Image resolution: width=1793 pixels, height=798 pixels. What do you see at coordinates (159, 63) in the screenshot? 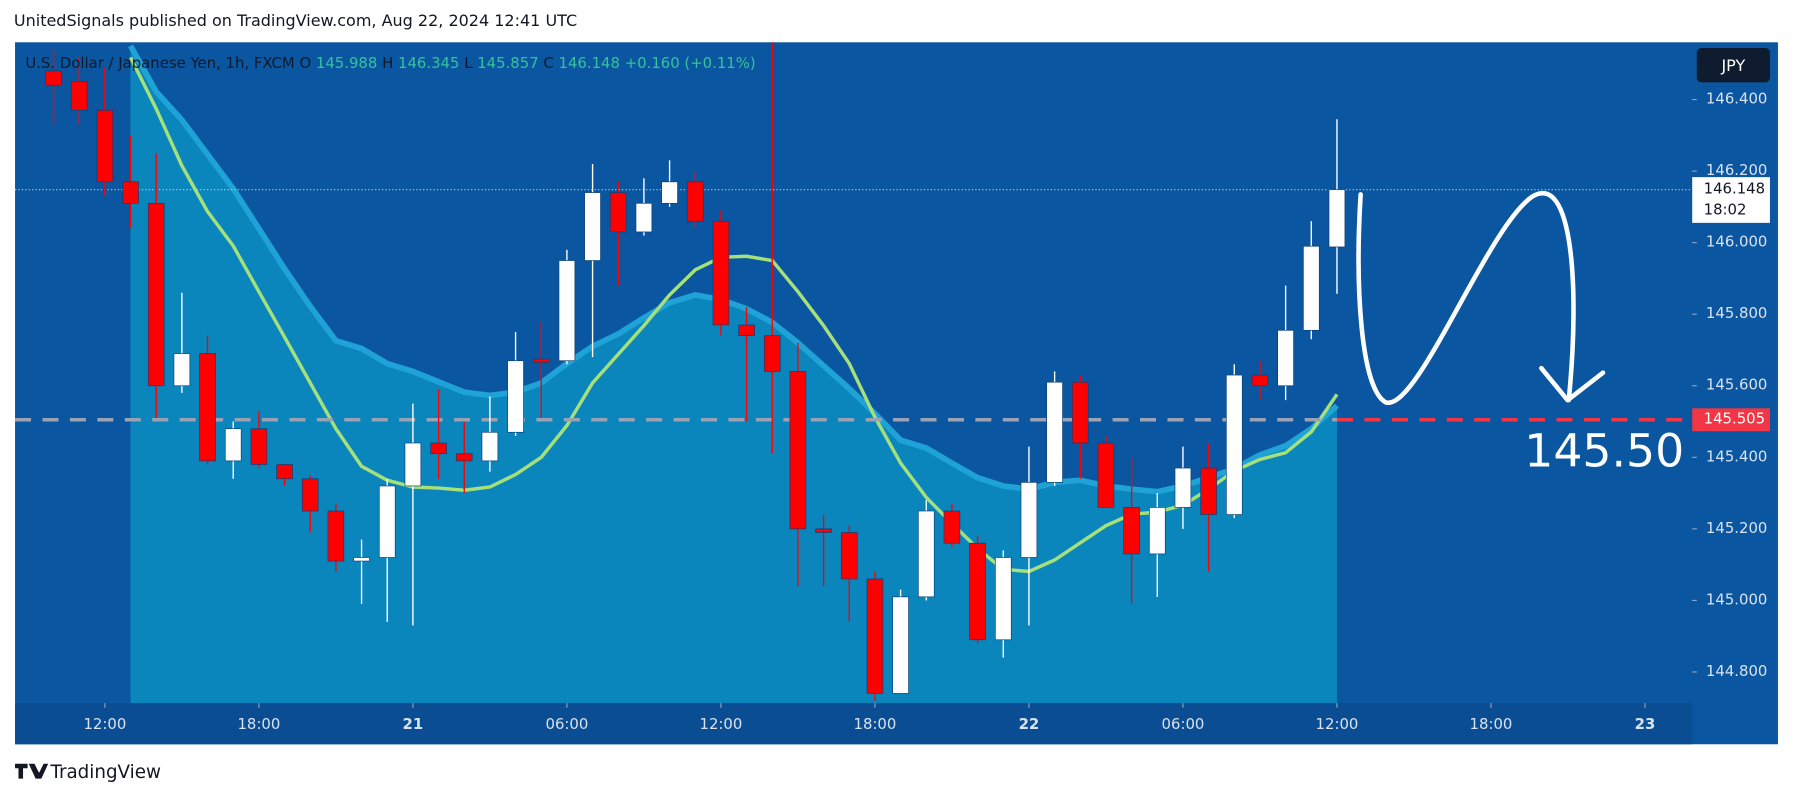
I see `symbol-name: U.S. Dollar / Japanese Yen, 1h, FXCM` at bounding box center [159, 63].